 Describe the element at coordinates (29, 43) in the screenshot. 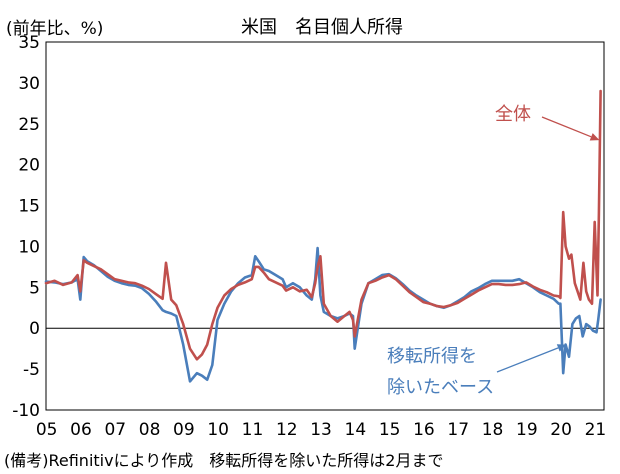

I see `y-tick-label: 35` at that location.